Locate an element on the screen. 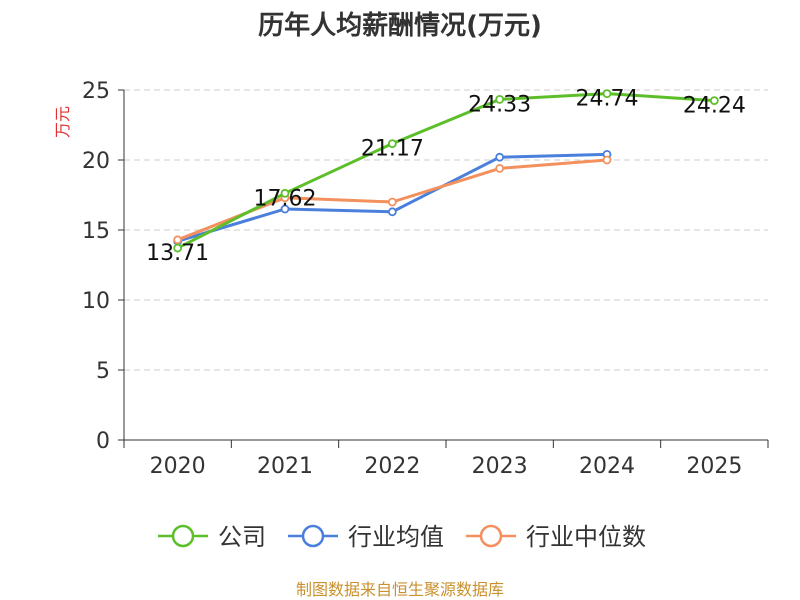 Image resolution: width=800 pixels, height=600 pixels. y-tick-label: 0 is located at coordinates (103, 441).